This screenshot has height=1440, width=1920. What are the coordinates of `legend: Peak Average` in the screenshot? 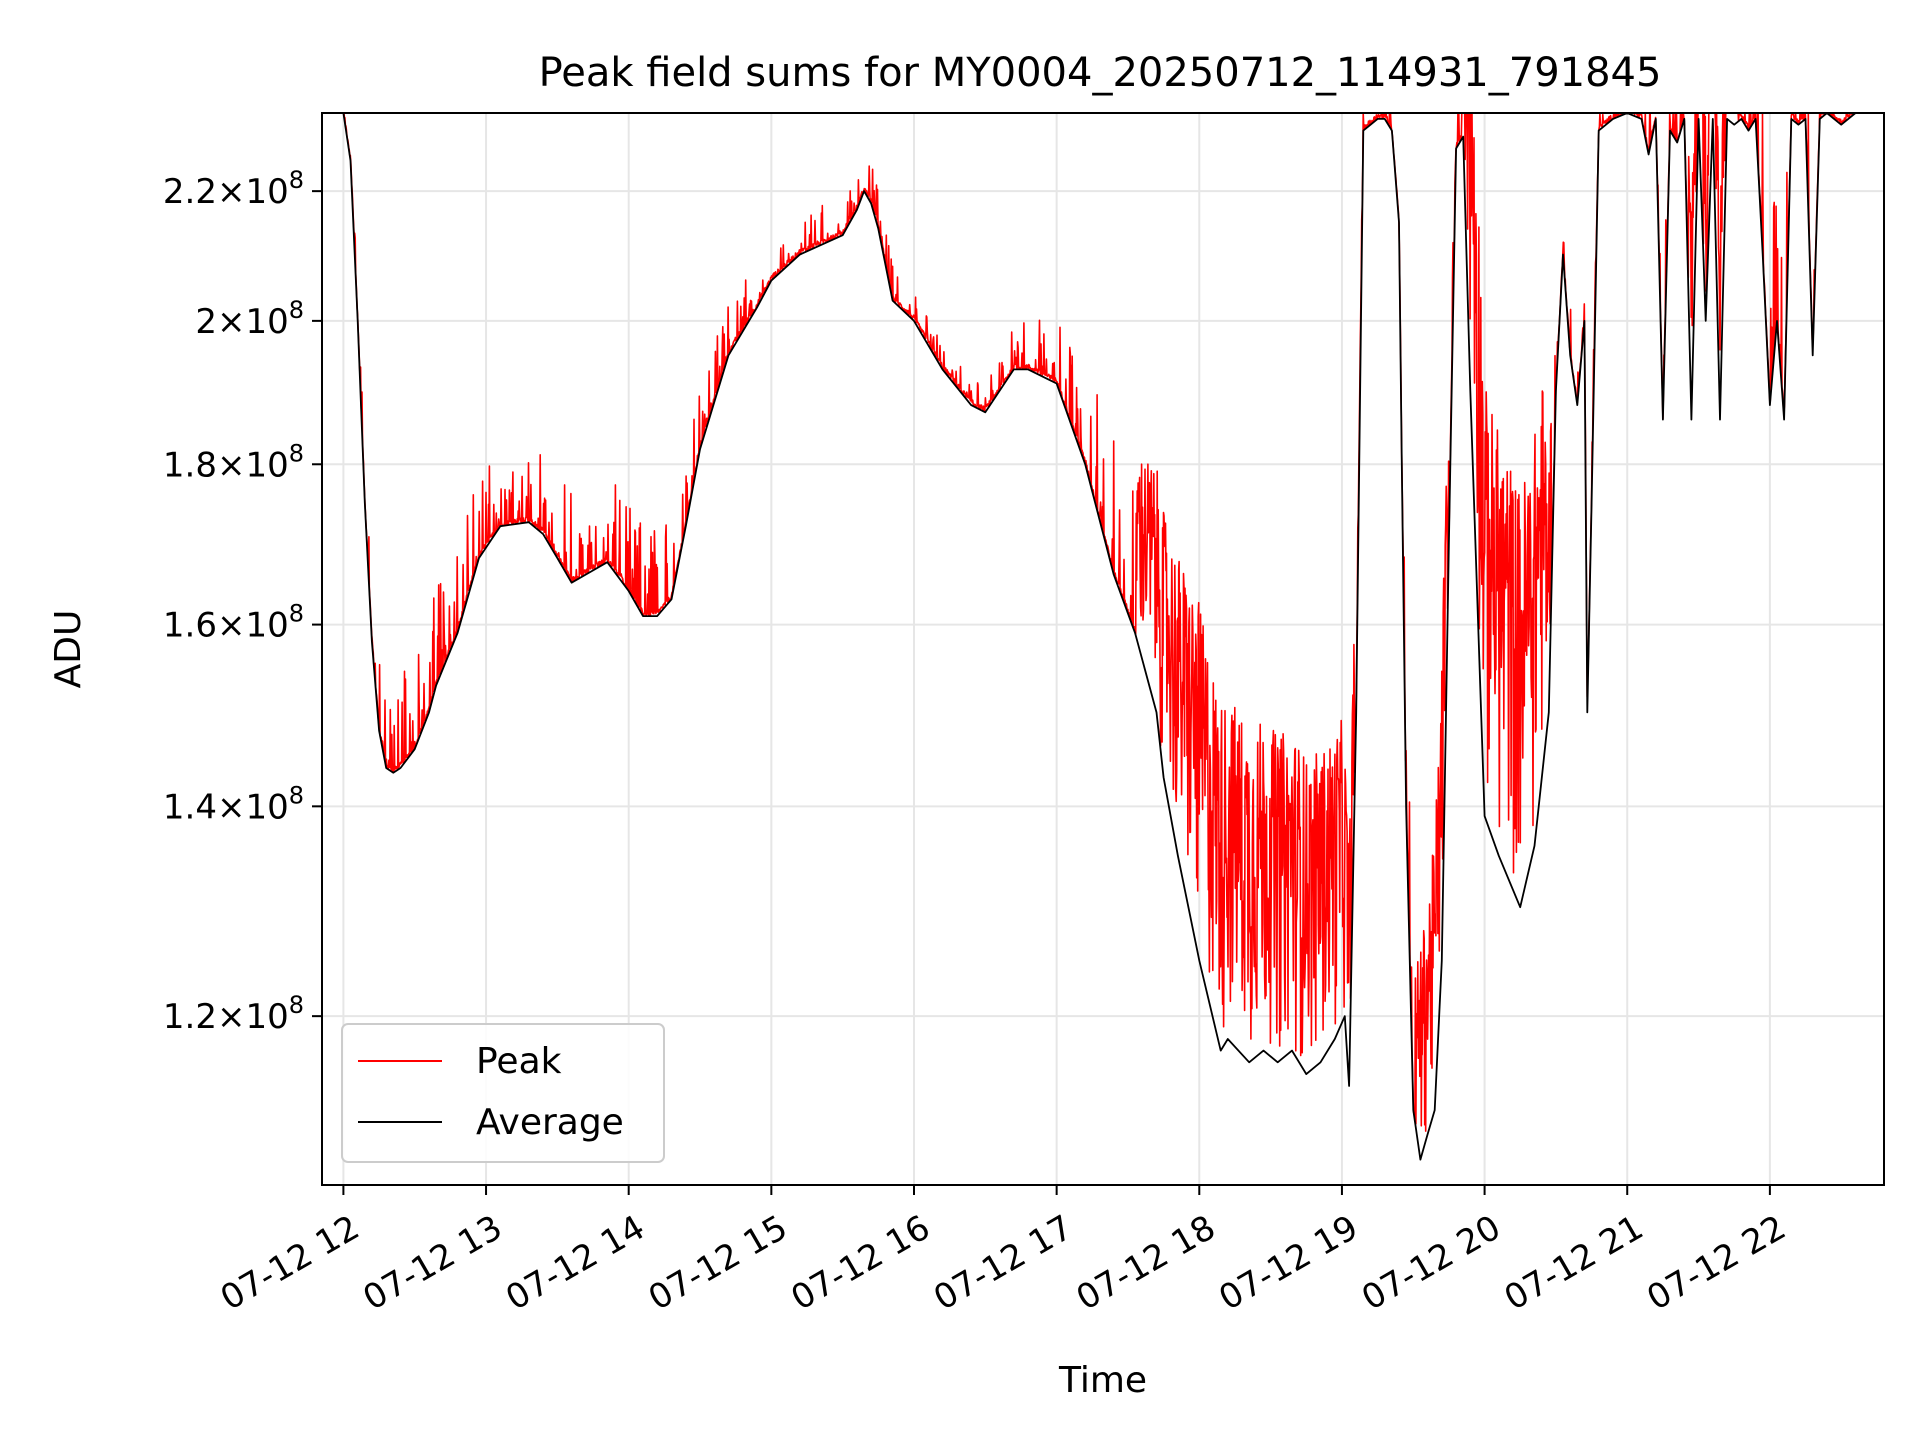 It's located at (503, 1093).